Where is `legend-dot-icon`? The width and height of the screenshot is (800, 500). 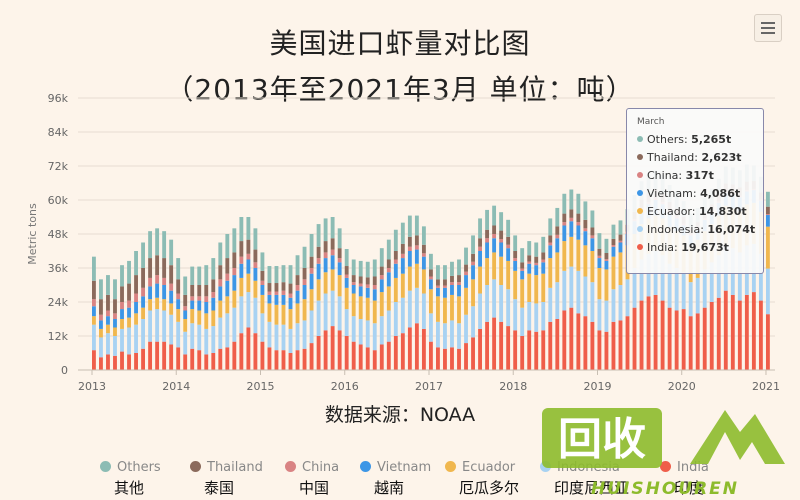 legend-dot-icon is located at coordinates (665, 466).